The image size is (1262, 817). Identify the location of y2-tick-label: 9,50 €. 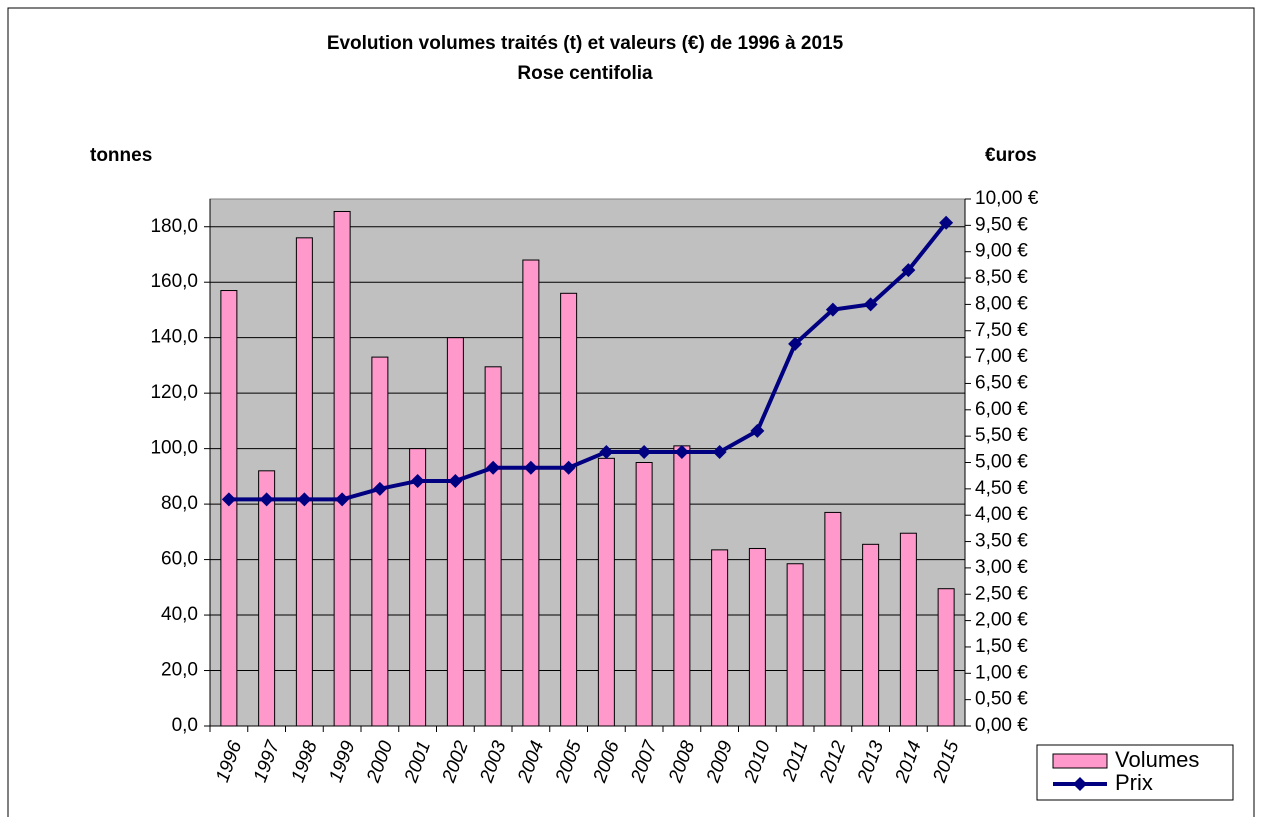
(1001, 224).